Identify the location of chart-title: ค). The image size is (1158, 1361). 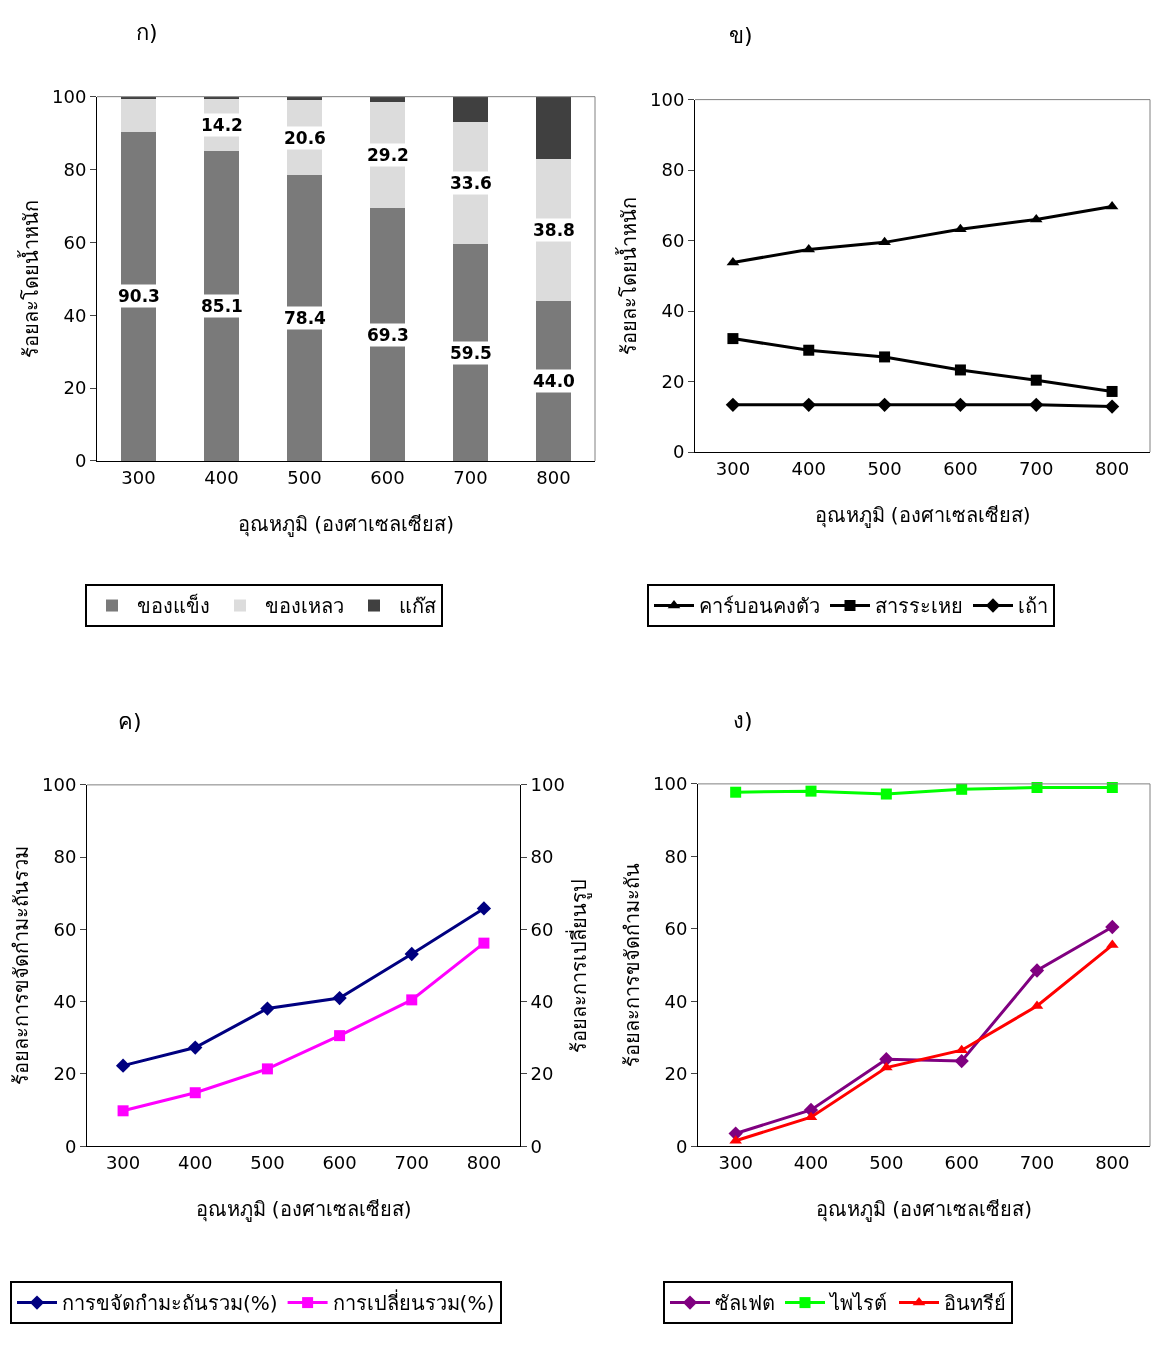
(130, 721).